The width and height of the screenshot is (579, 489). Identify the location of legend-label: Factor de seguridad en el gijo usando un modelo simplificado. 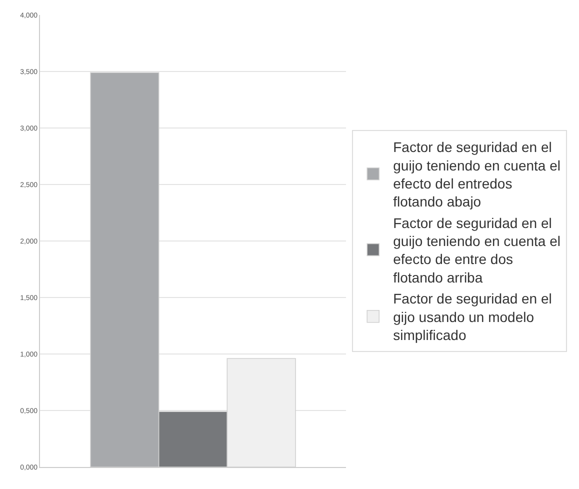
(472, 317).